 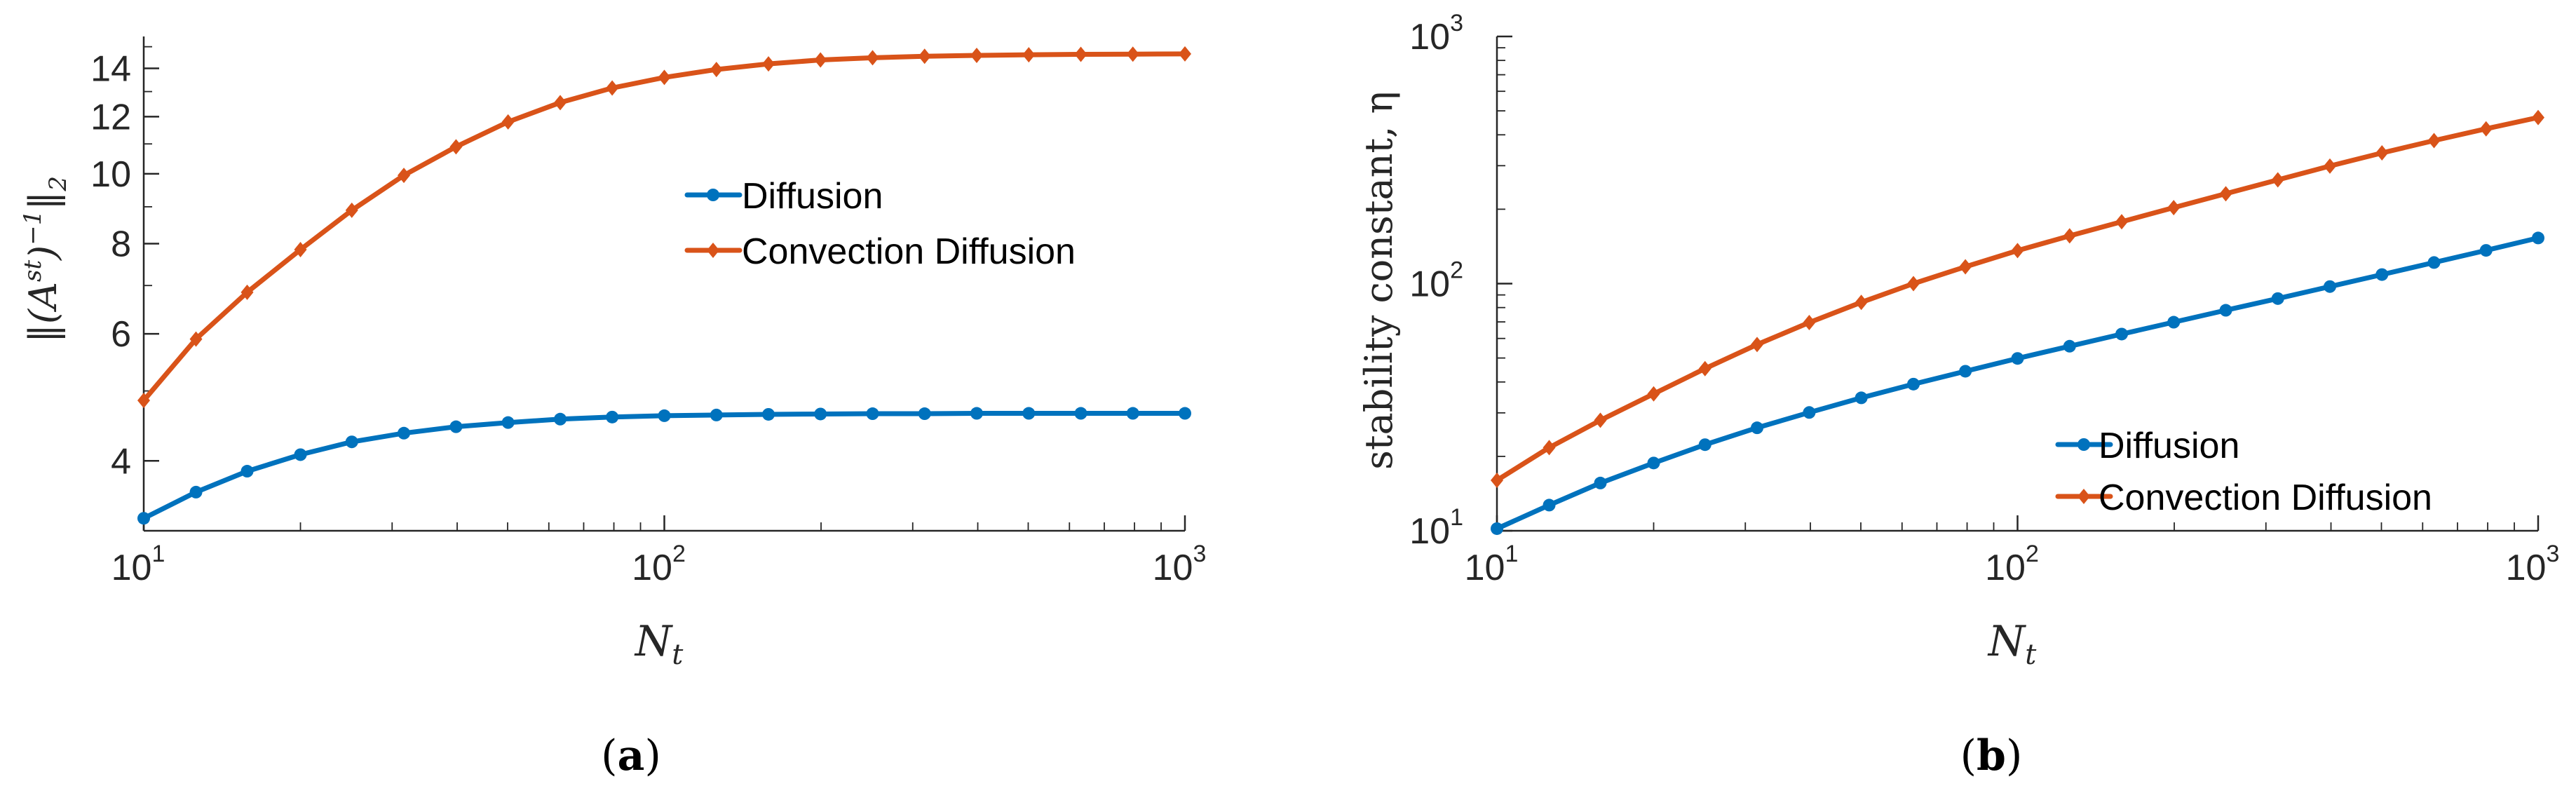 What do you see at coordinates (43, 201) in the screenshot?
I see `ylabel-a-close: ‖` at bounding box center [43, 201].